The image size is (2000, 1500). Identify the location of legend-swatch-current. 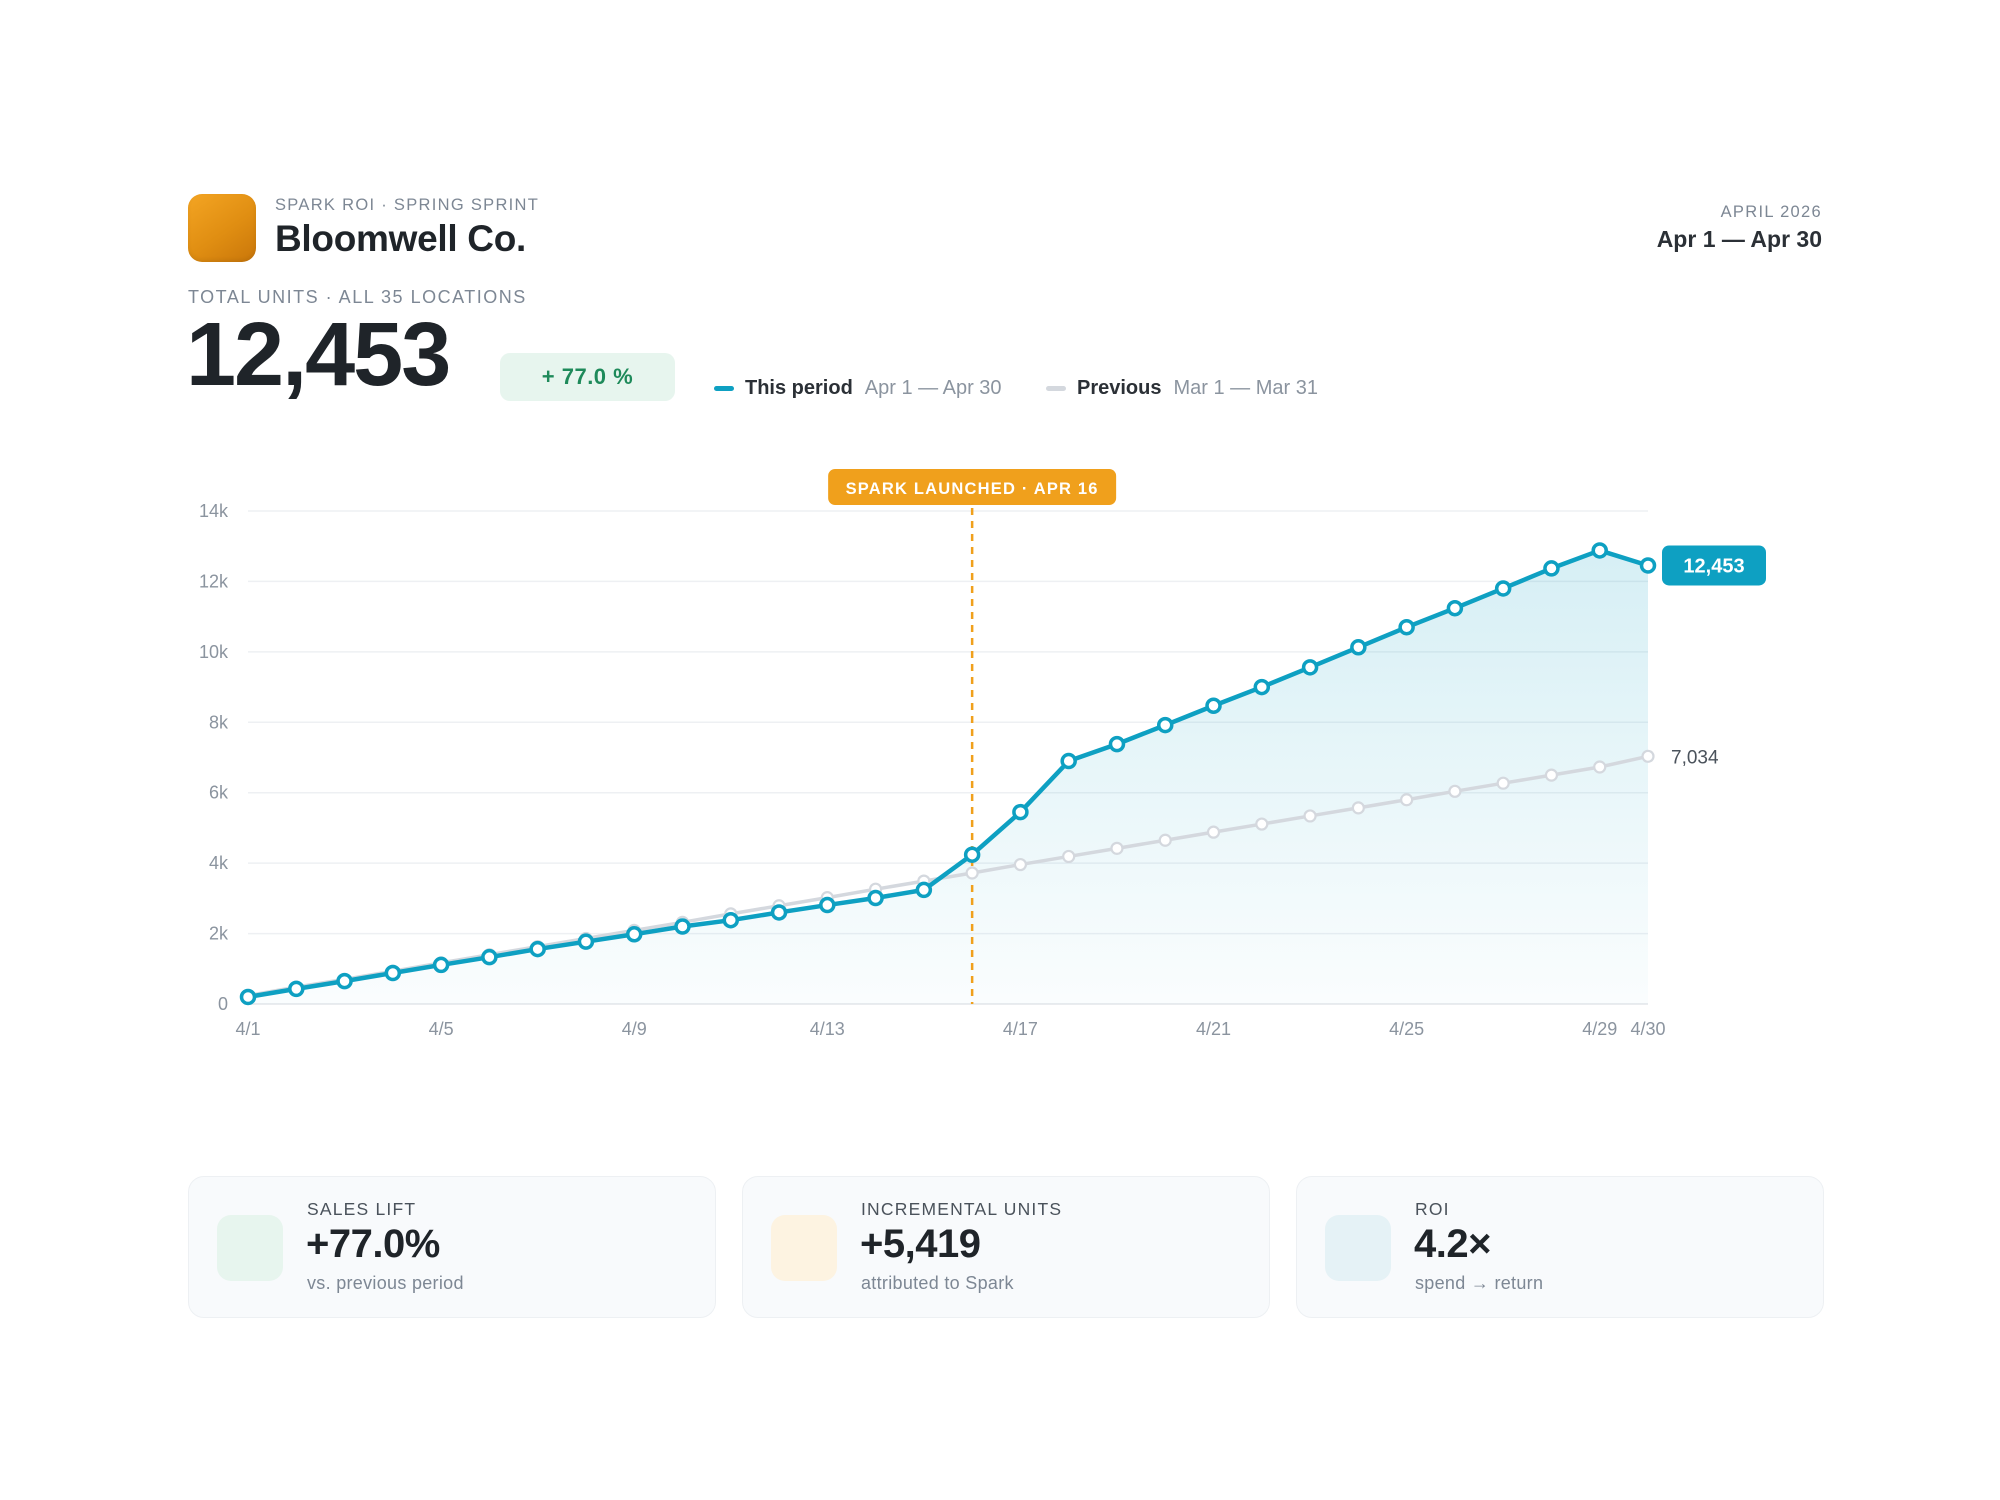
(724, 388).